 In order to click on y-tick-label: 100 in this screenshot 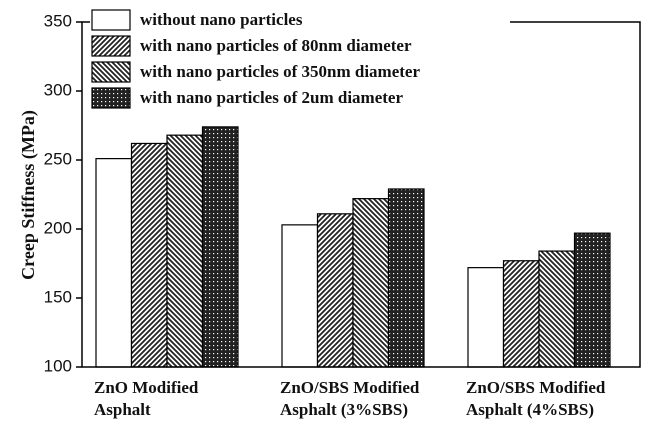, I will do `click(58, 365)`.